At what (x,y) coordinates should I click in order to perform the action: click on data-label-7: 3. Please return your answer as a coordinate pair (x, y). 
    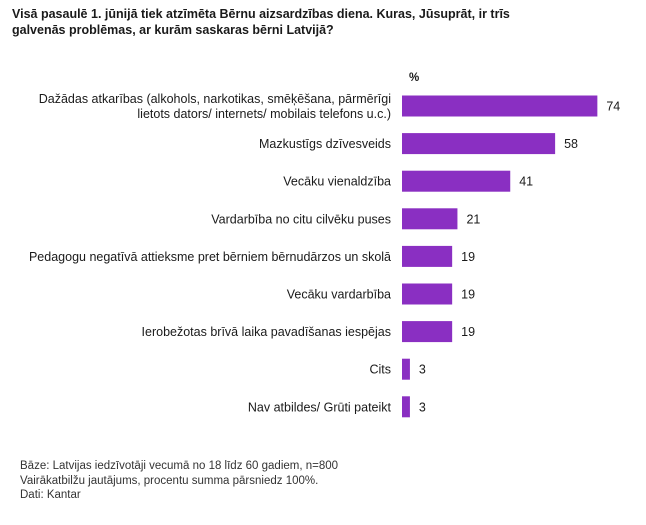
    Looking at the image, I should click on (422, 370).